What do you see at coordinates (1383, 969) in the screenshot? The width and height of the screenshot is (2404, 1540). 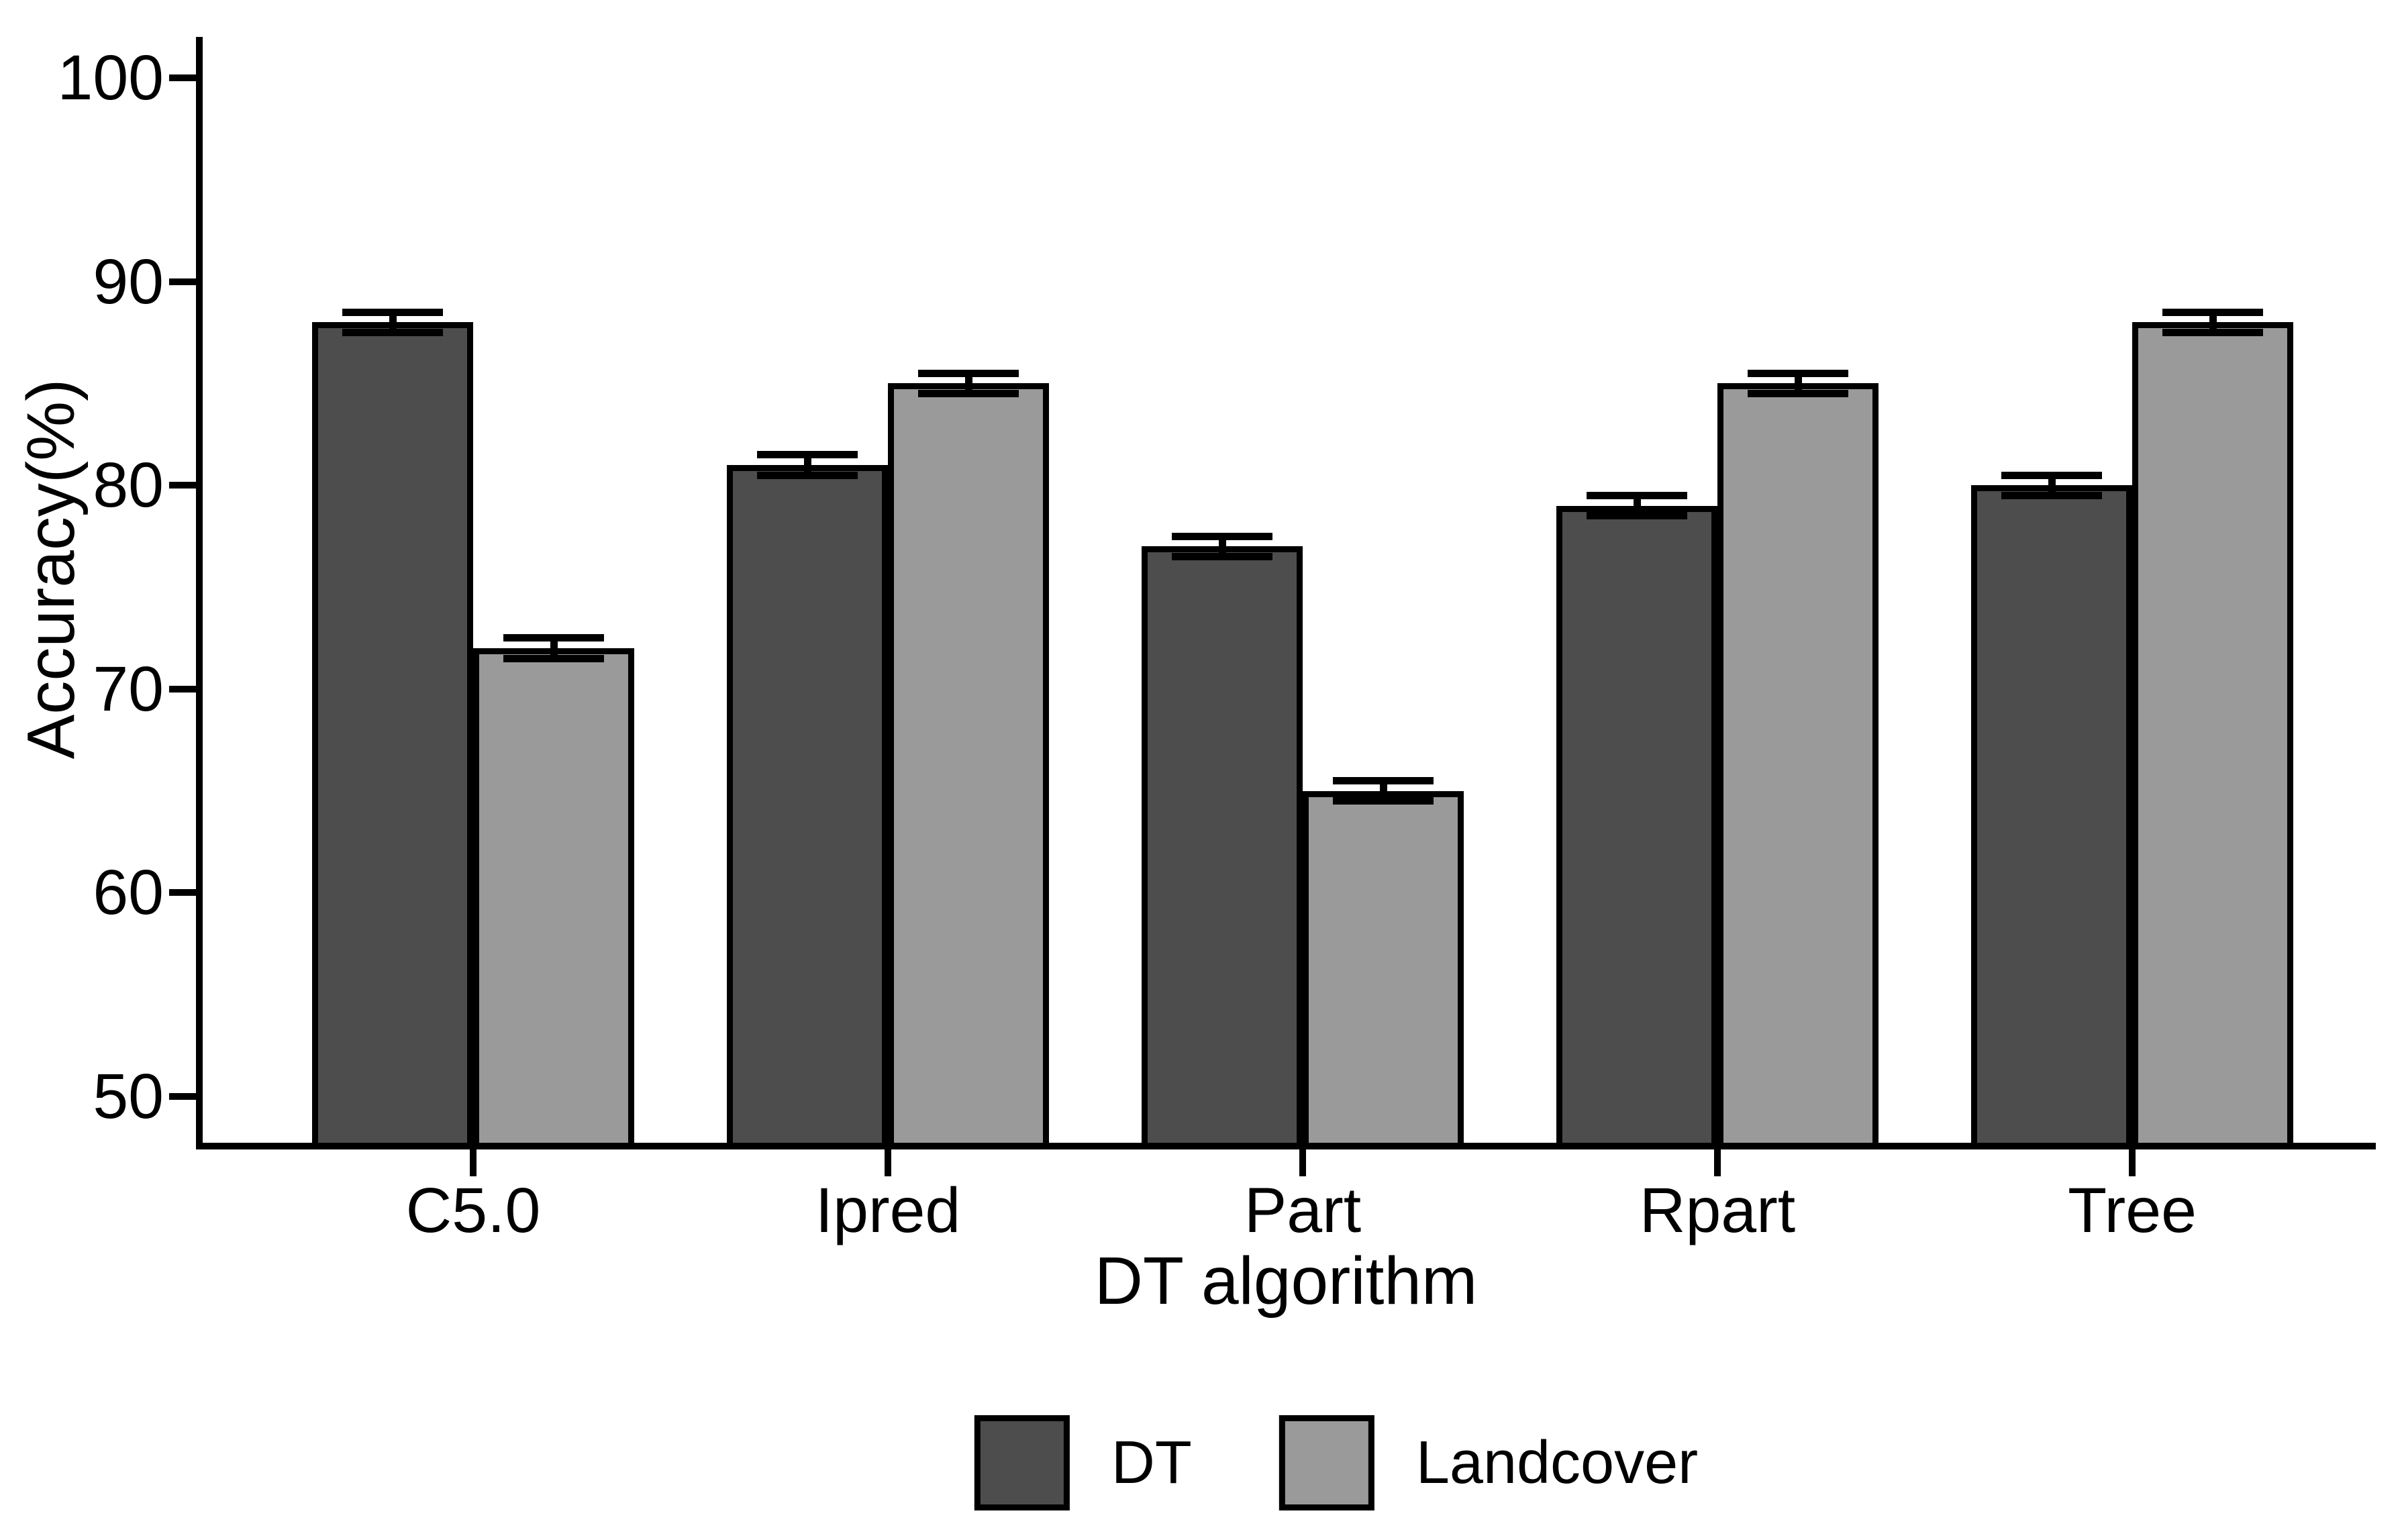 I see `bar-landcover-part` at bounding box center [1383, 969].